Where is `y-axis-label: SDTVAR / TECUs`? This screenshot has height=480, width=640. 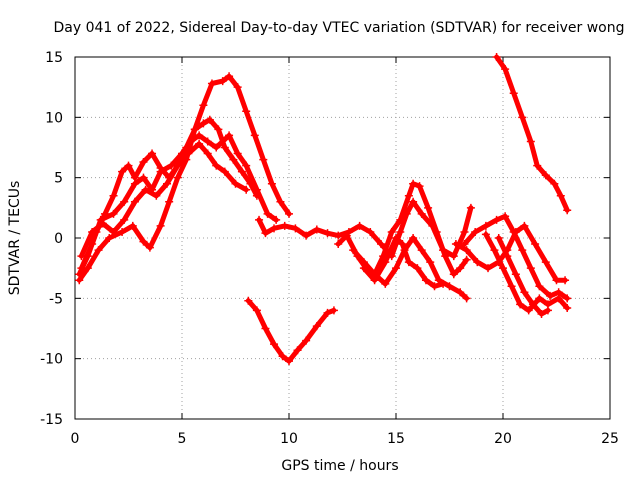 y-axis-label: SDTVAR / TECUs is located at coordinates (15, 238).